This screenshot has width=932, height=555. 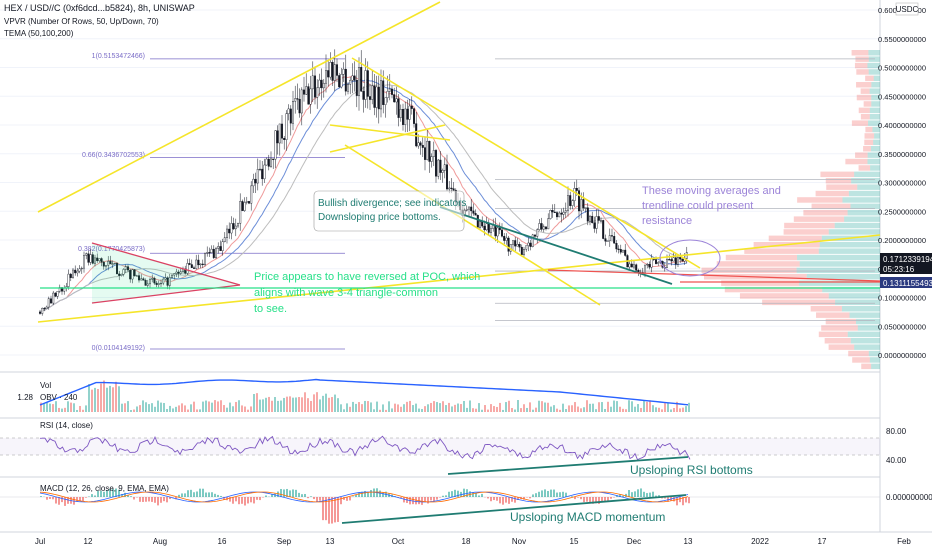 What do you see at coordinates (574, 541) in the screenshot?
I see `time-tick-label: 15` at bounding box center [574, 541].